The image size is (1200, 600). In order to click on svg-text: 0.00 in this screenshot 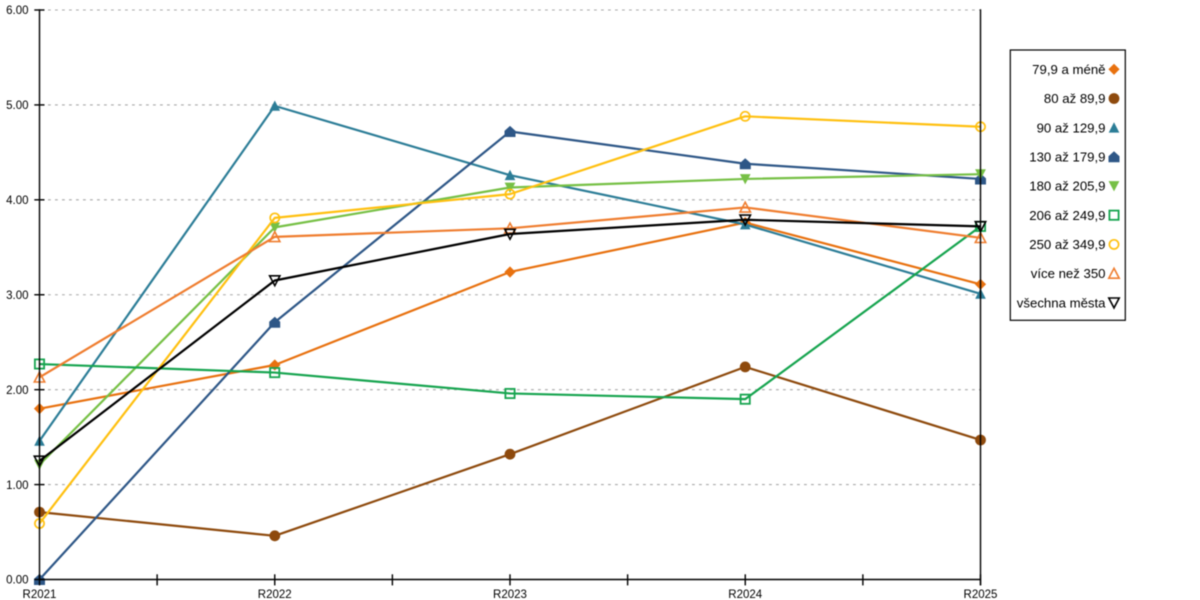, I will do `click(17, 581)`.